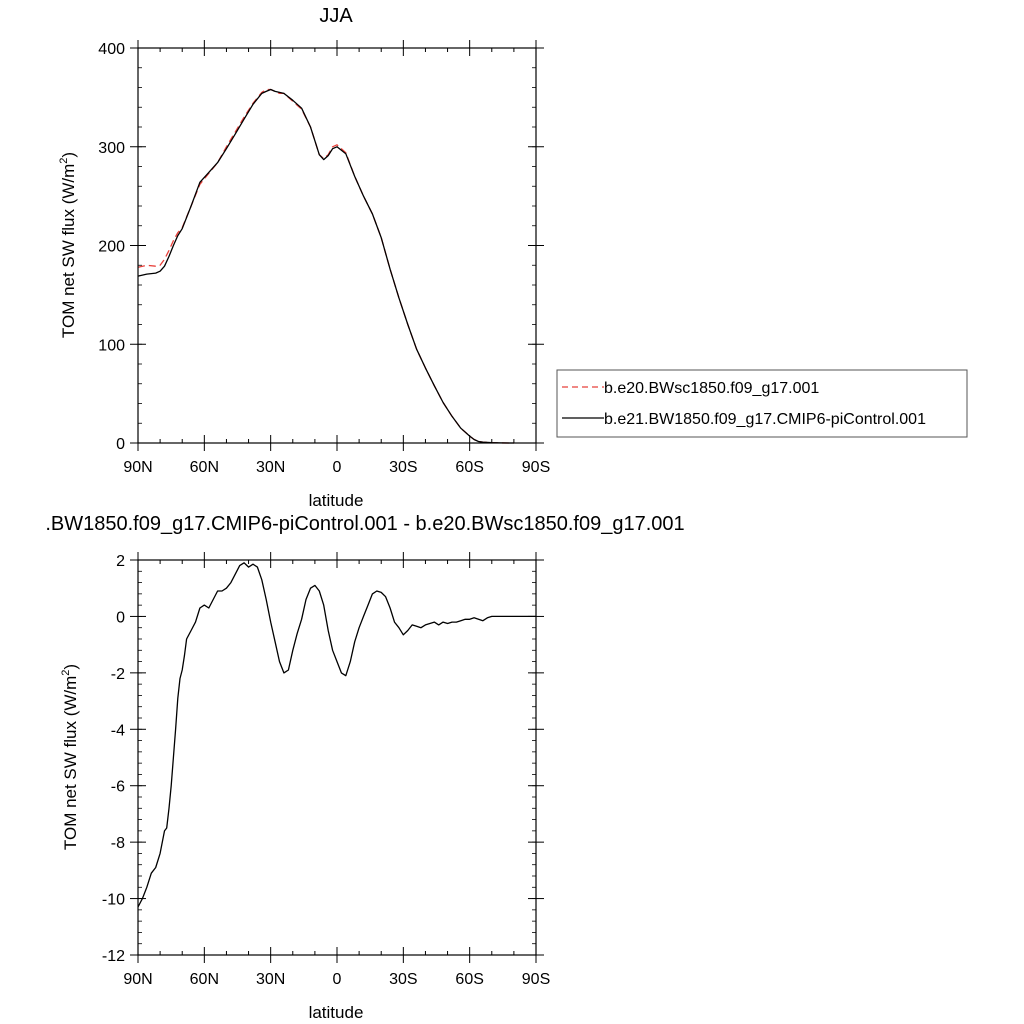  What do you see at coordinates (111, 148) in the screenshot?
I see `y-tick-label: 300` at bounding box center [111, 148].